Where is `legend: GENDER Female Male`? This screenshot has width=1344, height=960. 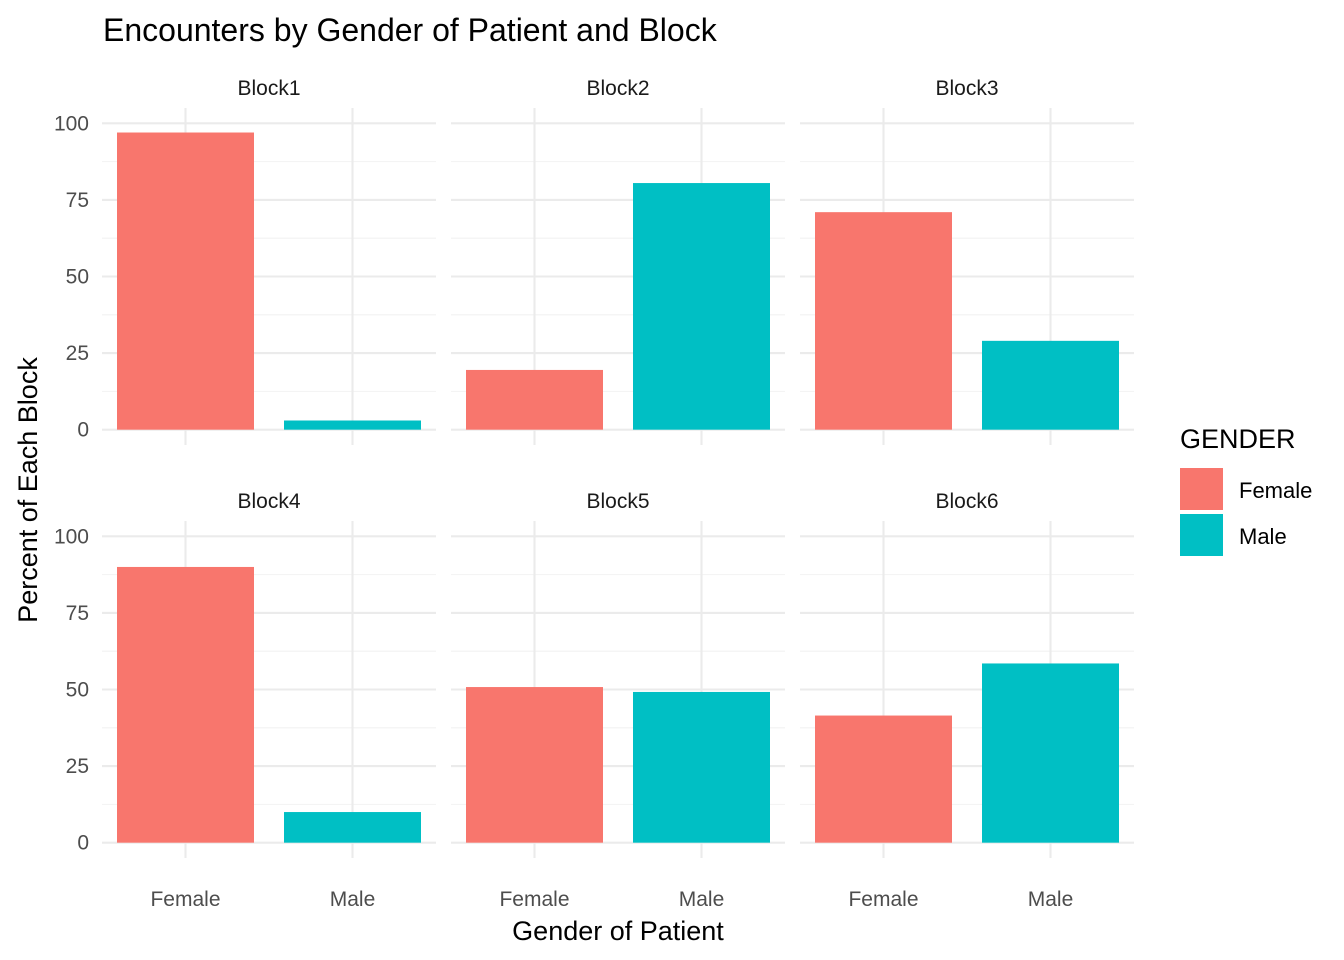
legend: GENDER Female Male is located at coordinates (1246, 490).